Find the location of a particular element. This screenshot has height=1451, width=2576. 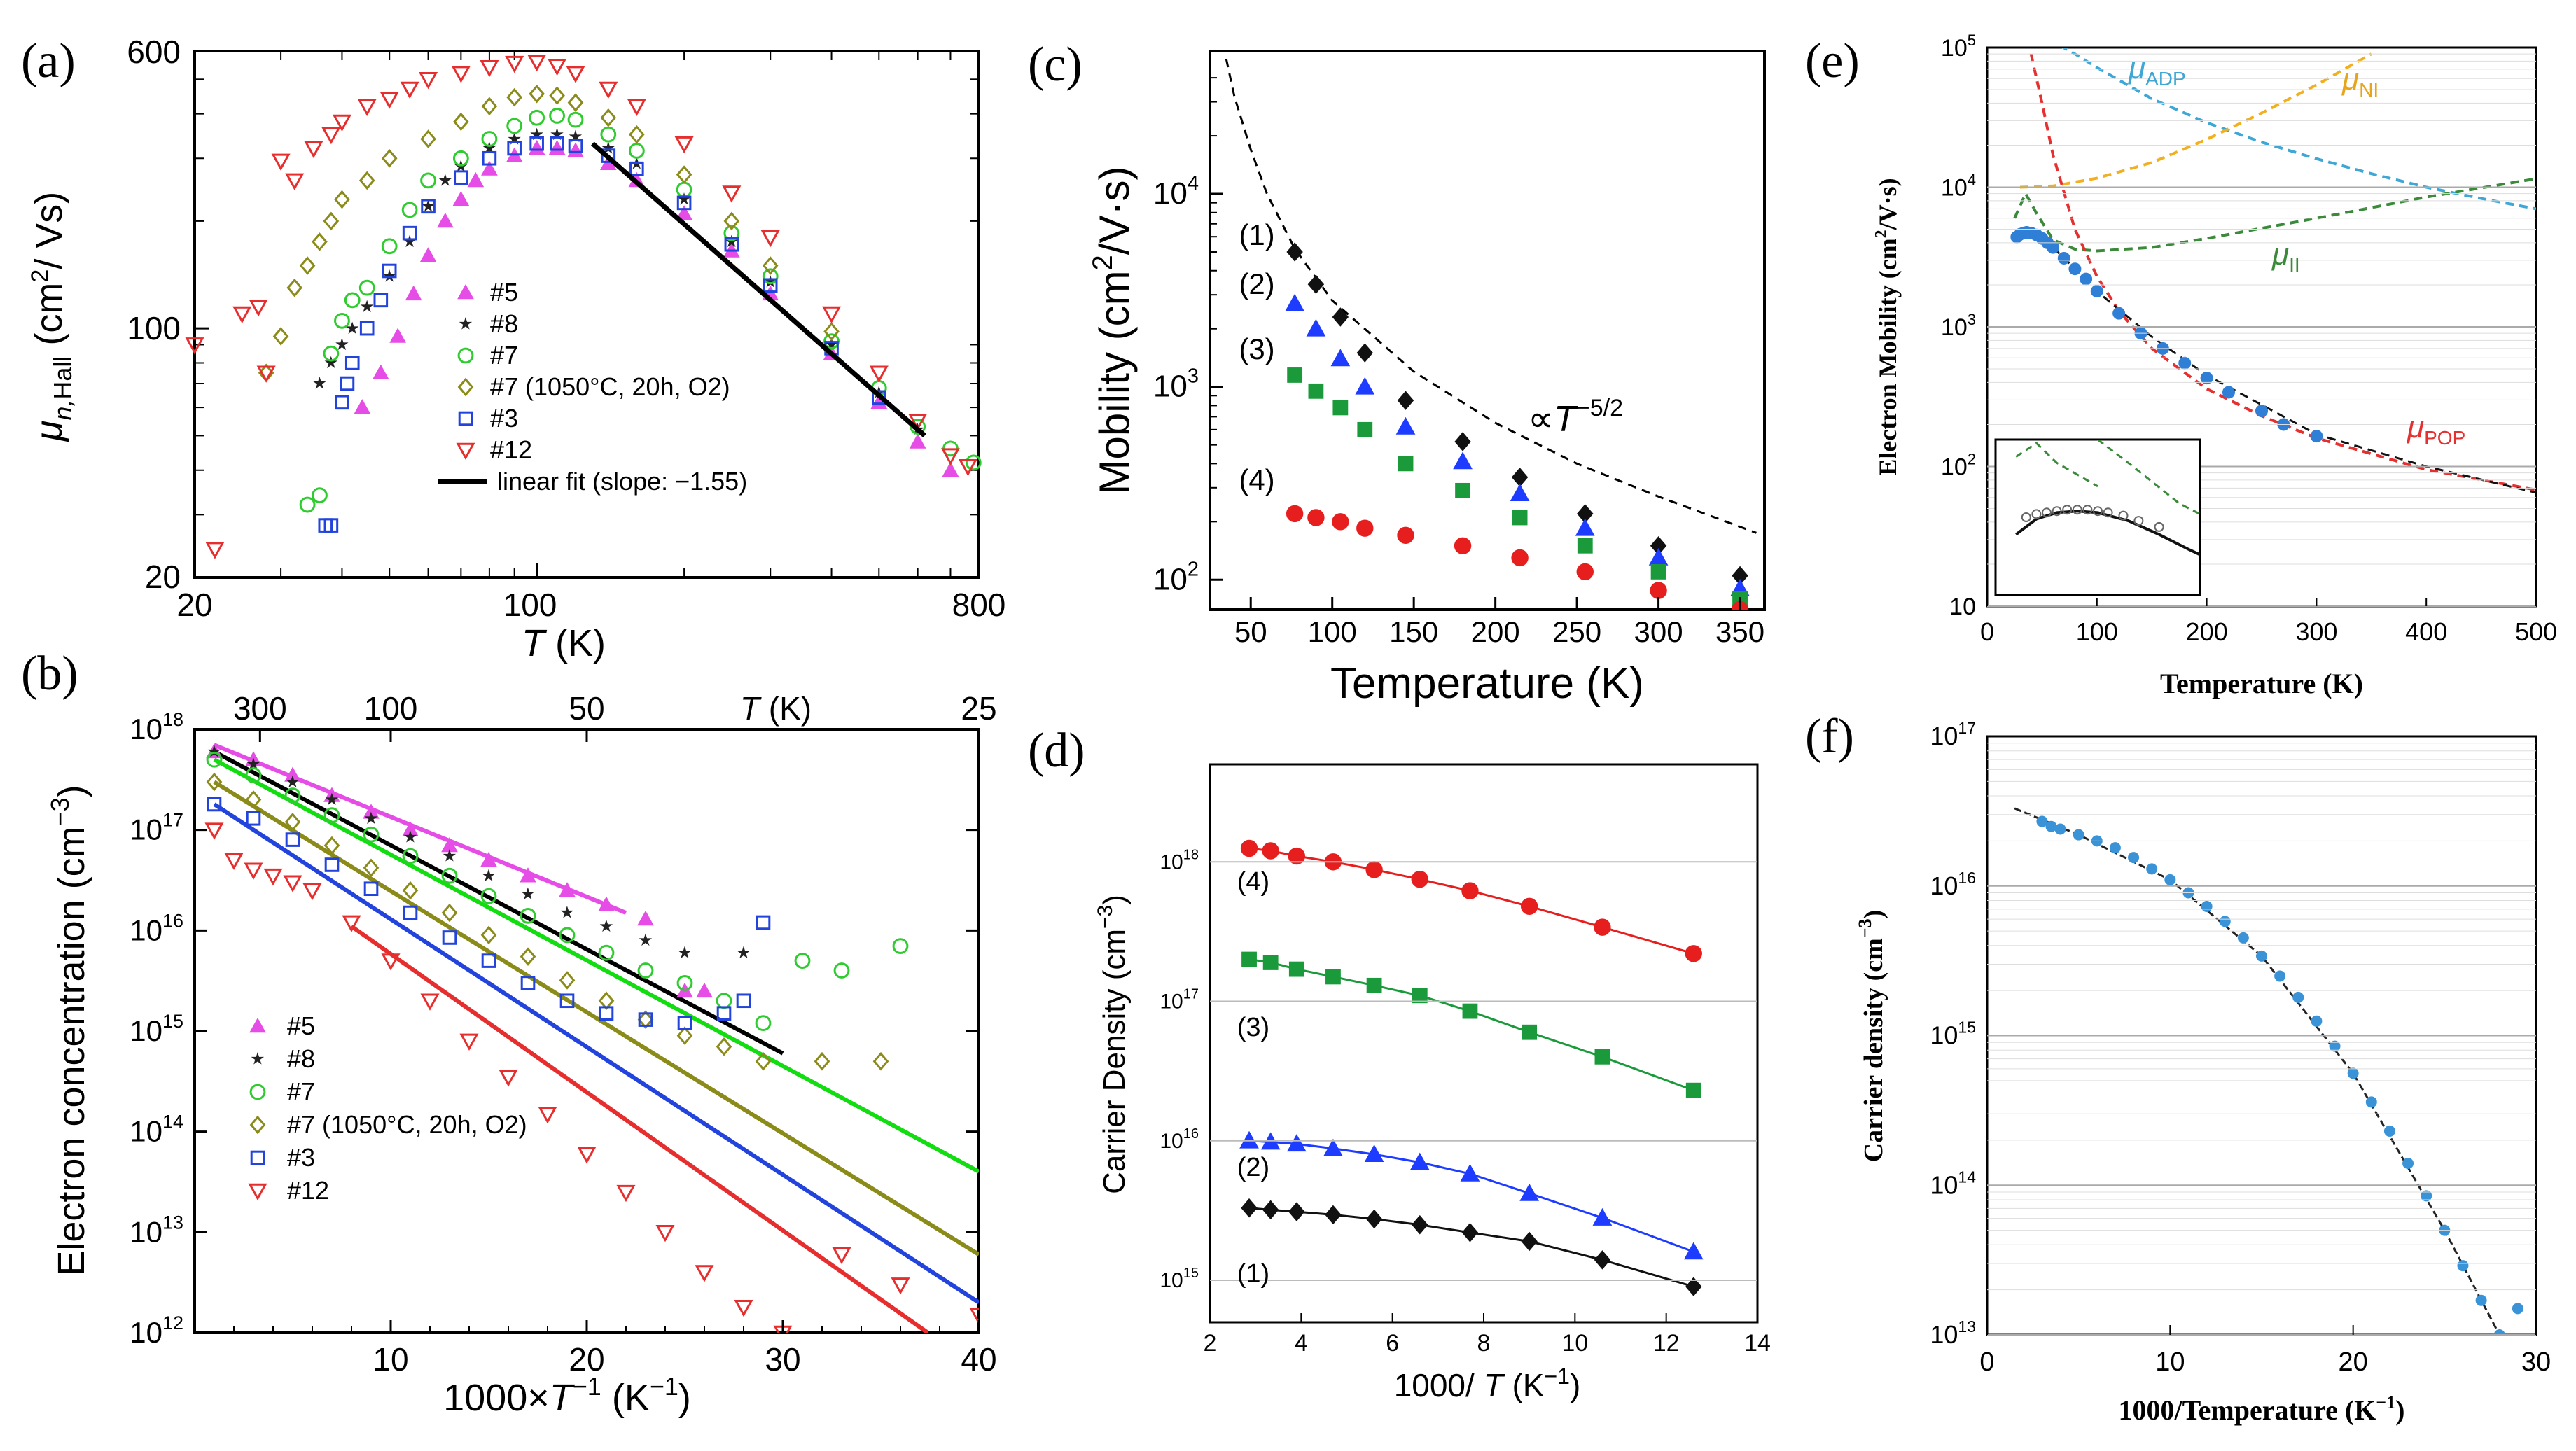

panel-d-ytick-label-15: 1015 is located at coordinates (1179, 1279).